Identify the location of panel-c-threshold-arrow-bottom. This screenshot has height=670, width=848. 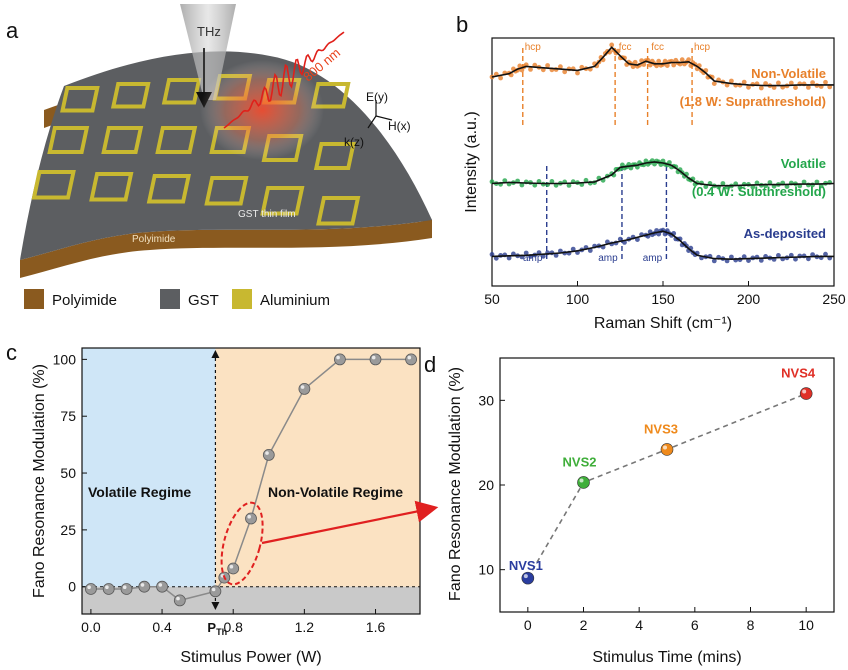
(215, 606).